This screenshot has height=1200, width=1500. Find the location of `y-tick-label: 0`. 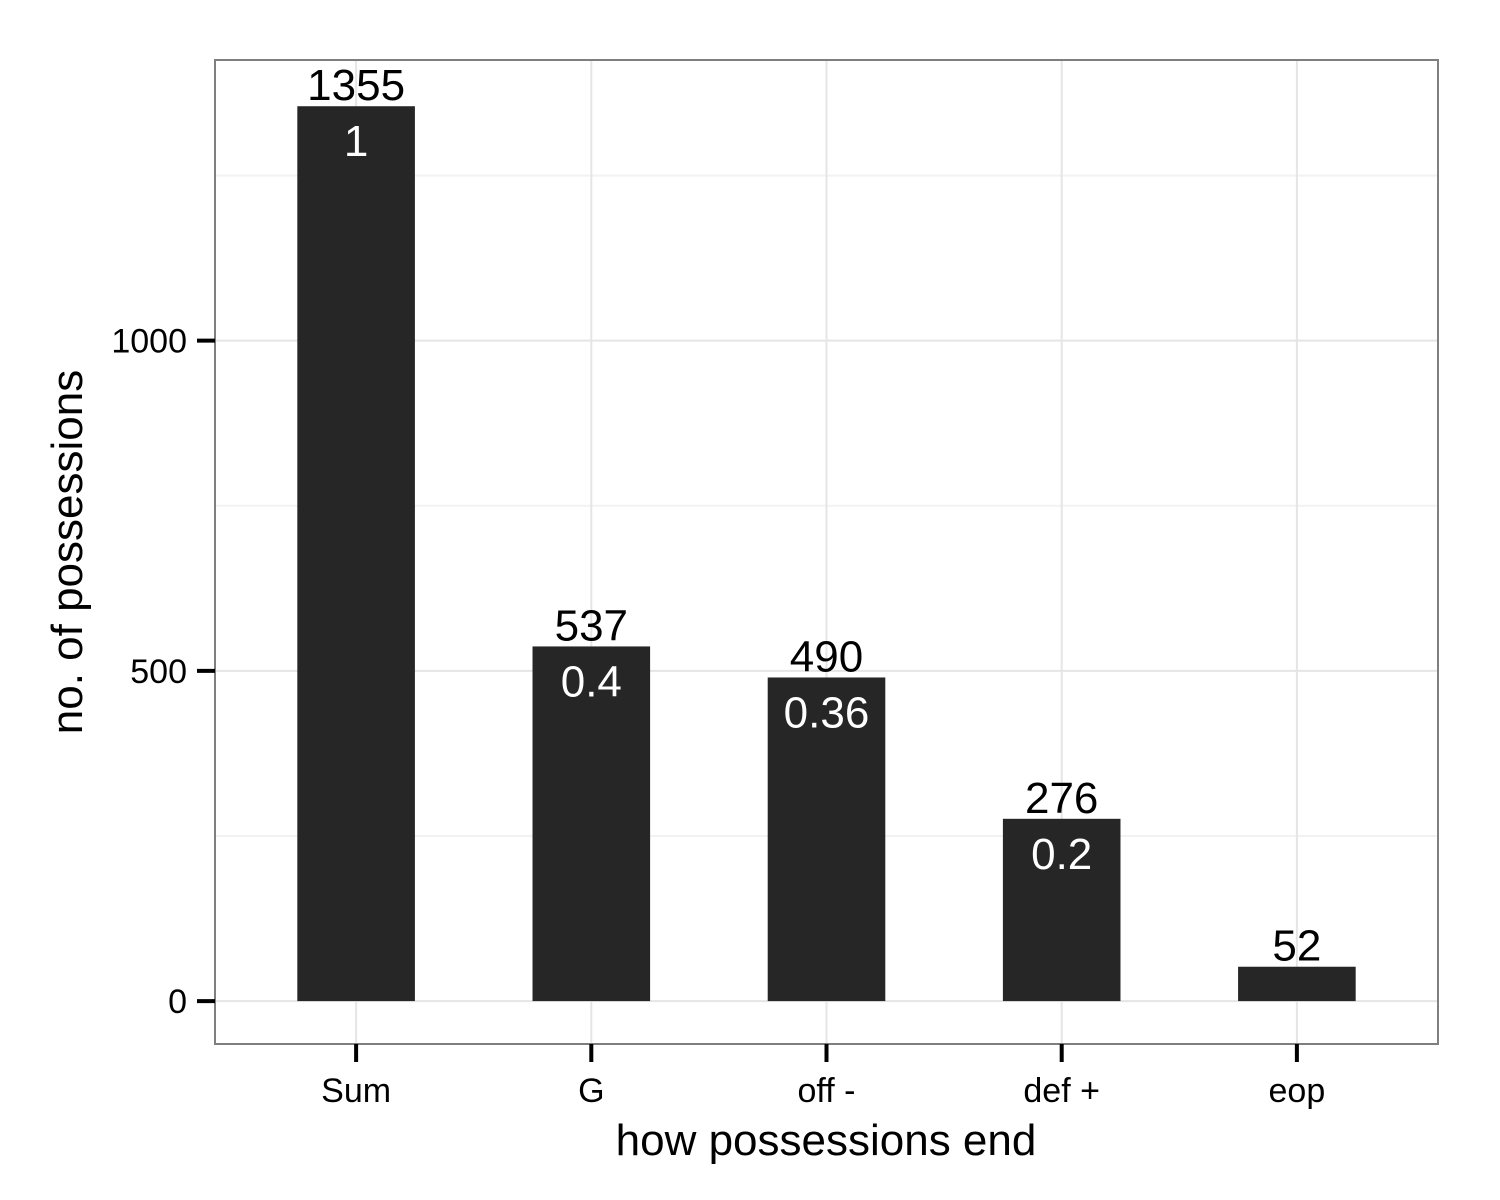

y-tick-label: 0 is located at coordinates (177, 1002).